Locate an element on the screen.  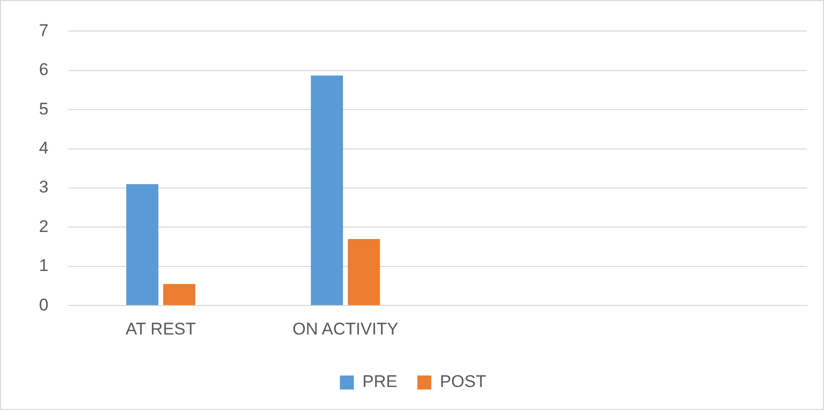
y-tick-label: 5 is located at coordinates (43, 108).